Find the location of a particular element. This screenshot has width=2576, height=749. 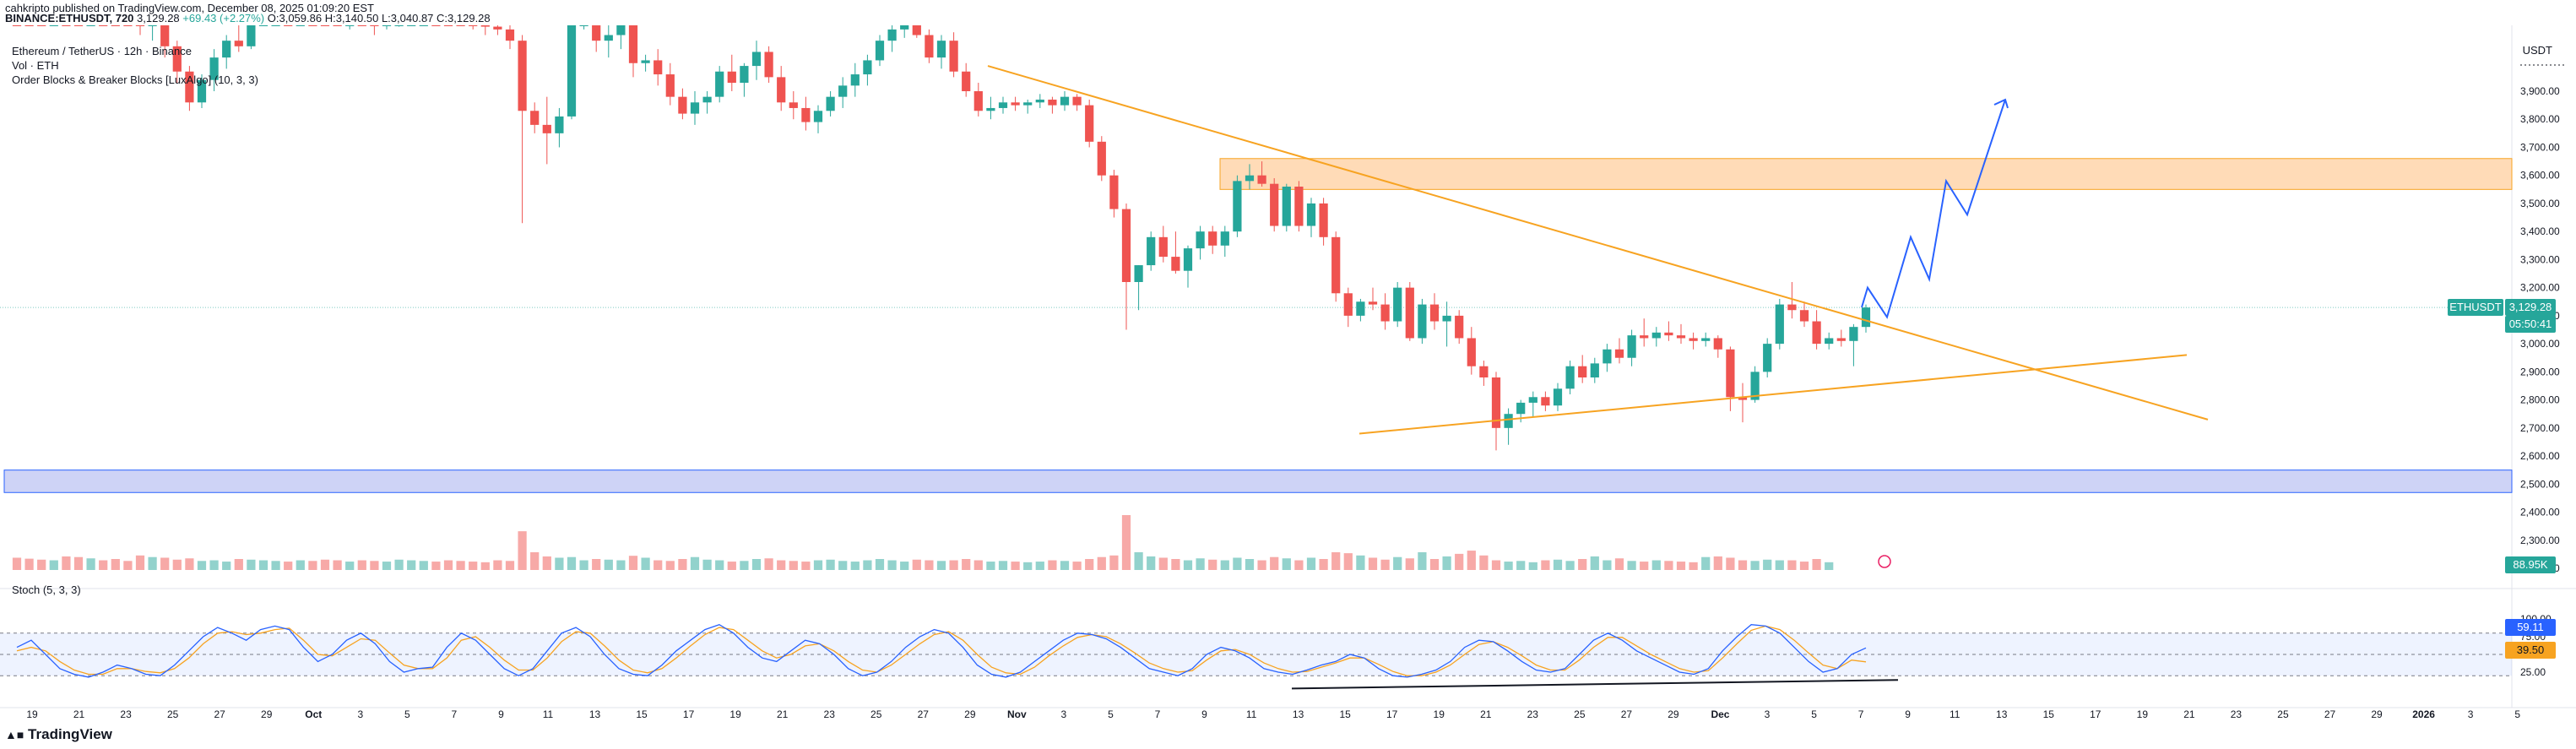

legend-stoch: Stoch (5, 3, 3) is located at coordinates (46, 589).